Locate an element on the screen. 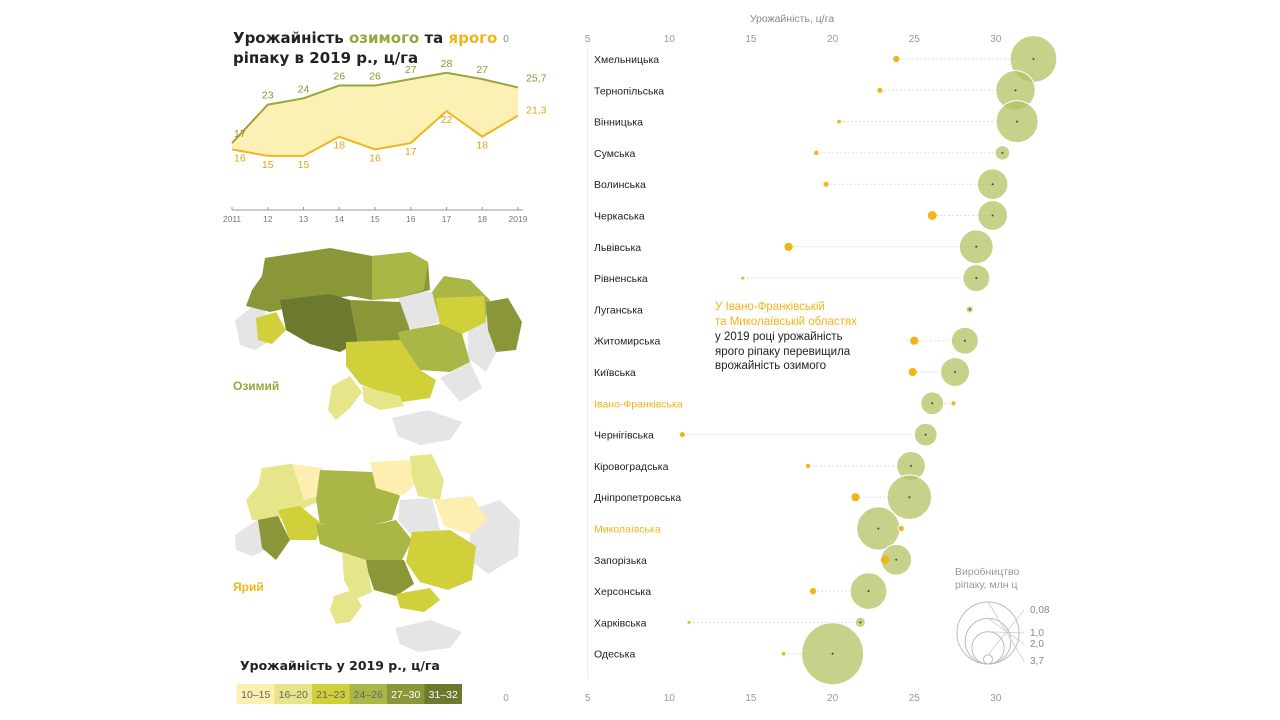 Image resolution: width=1280 pixels, height=720 pixels. map-label-spring: Ярий is located at coordinates (248, 587).